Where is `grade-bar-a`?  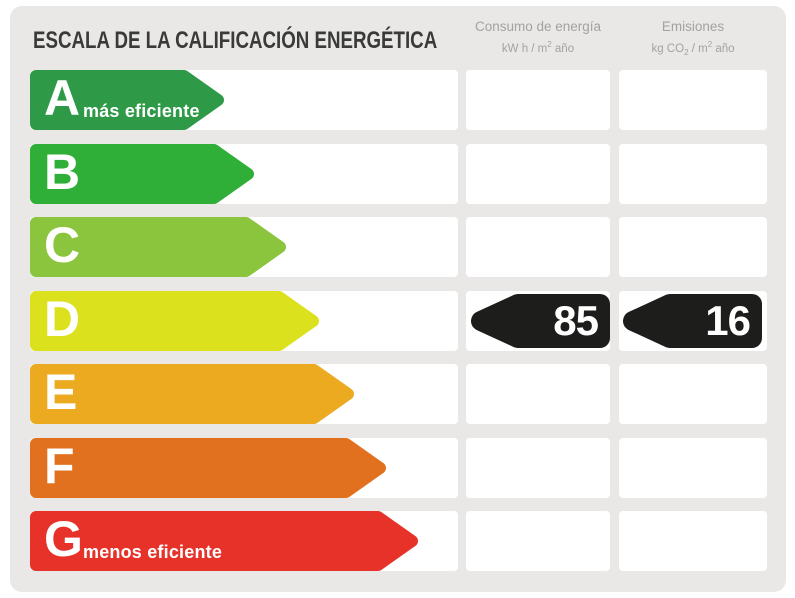 grade-bar-a is located at coordinates (127, 100).